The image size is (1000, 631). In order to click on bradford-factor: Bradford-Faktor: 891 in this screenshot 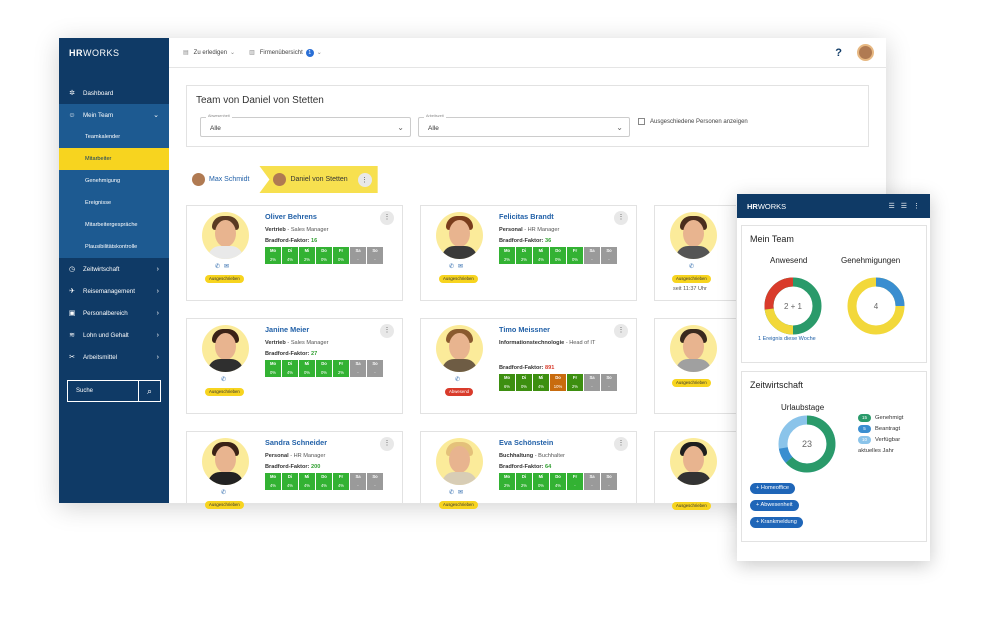, I will do `click(526, 368)`.